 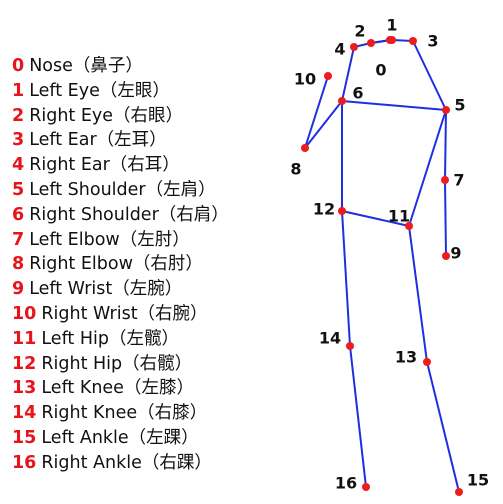 I want to click on legend-index: 6, so click(x=18, y=214).